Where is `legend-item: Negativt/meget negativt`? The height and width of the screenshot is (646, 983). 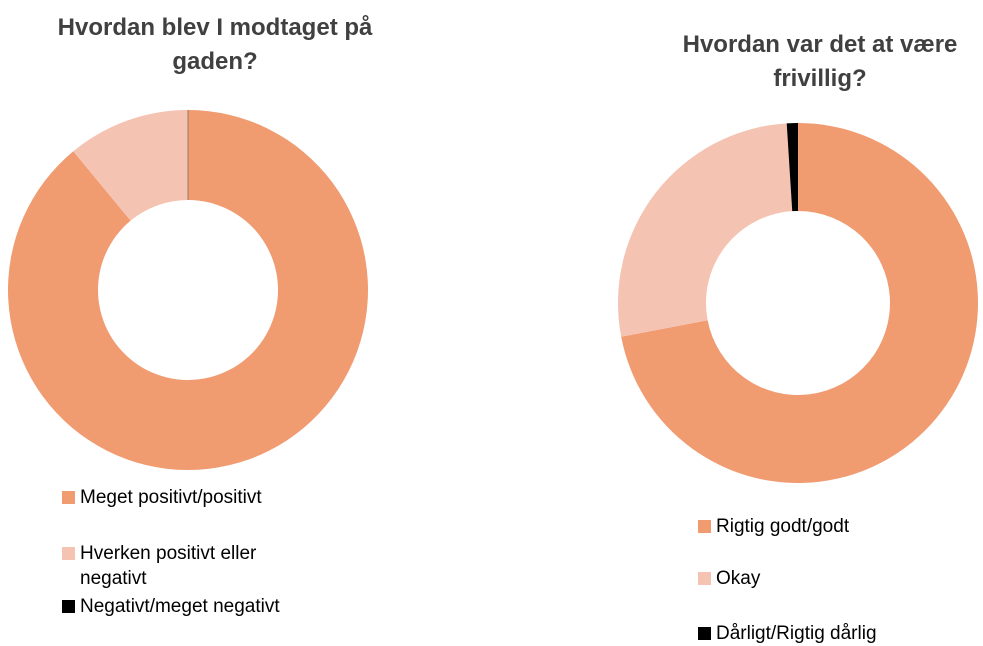
legend-item: Negativt/meget negativt is located at coordinates (192, 606).